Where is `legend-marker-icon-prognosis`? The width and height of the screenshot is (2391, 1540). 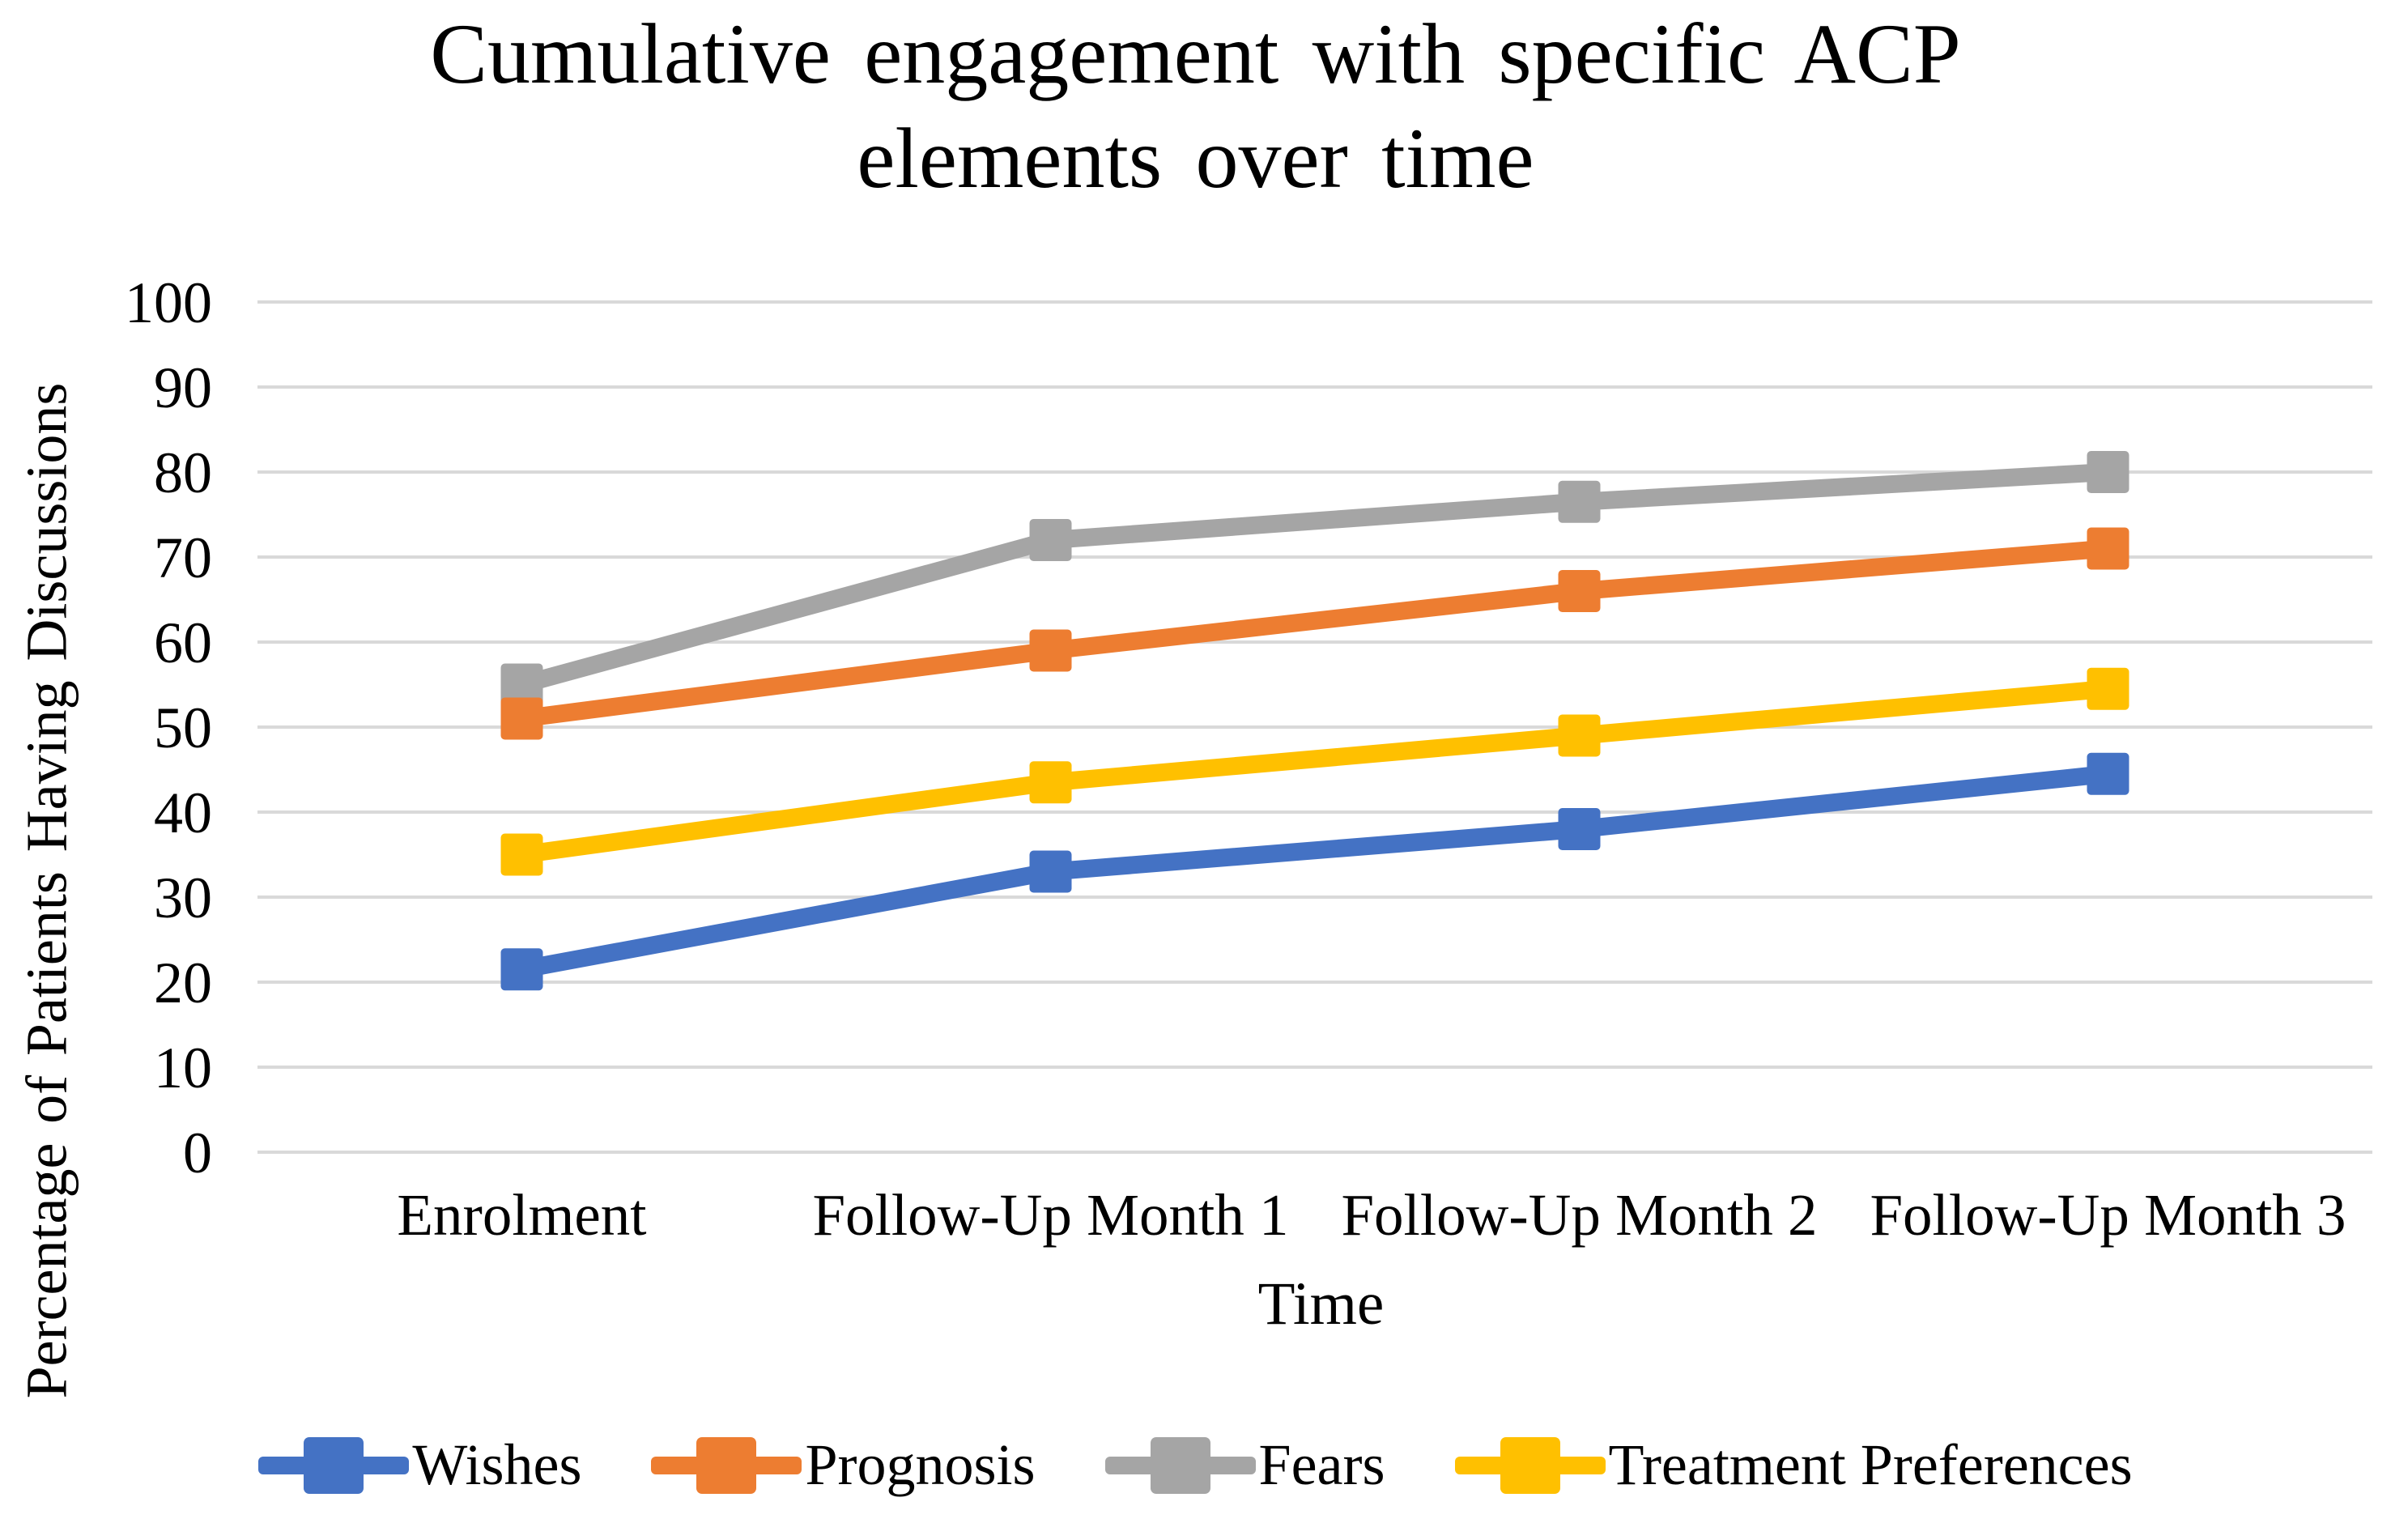 legend-marker-icon-prognosis is located at coordinates (726, 1465).